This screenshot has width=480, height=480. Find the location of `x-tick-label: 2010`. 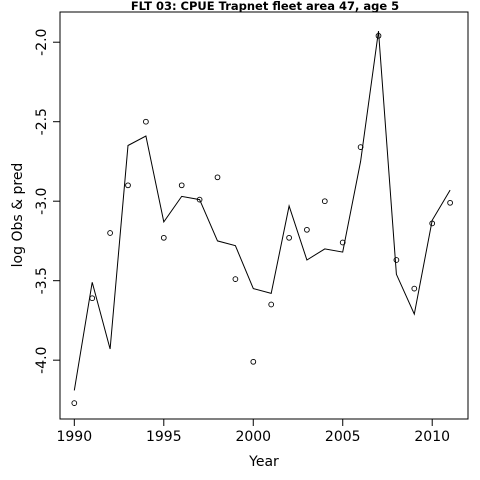

x-tick-label: 2010 is located at coordinates (432, 437).